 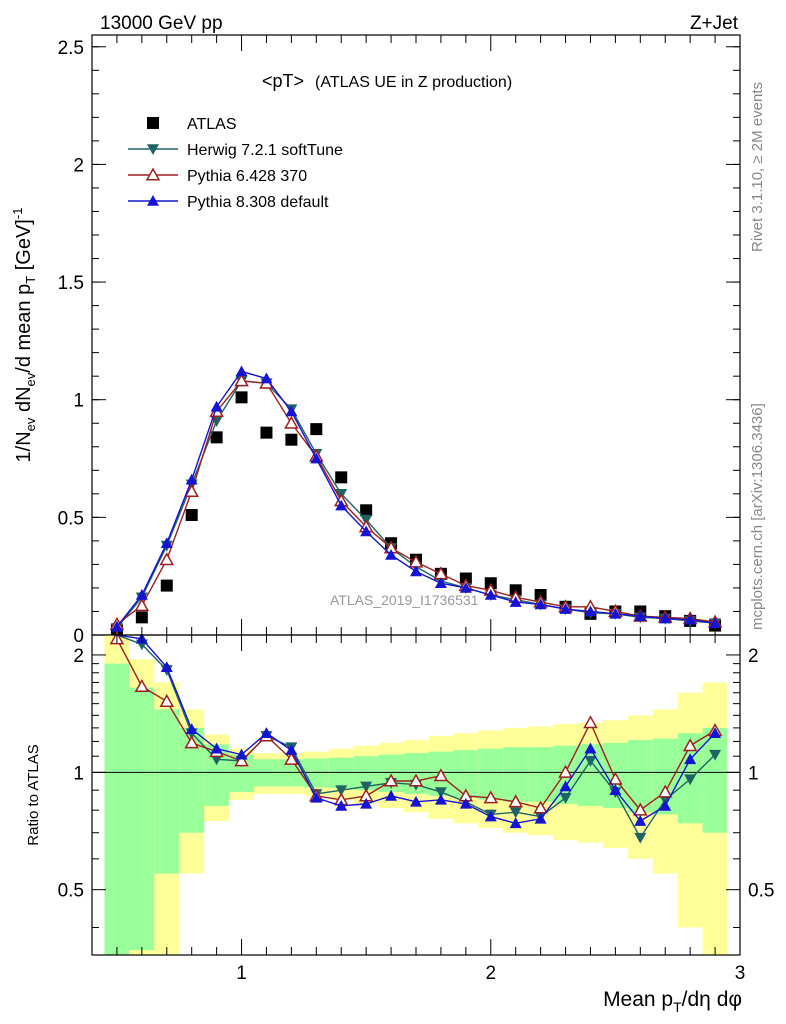 What do you see at coordinates (712, 999) in the screenshot?
I see `x-axis-label-tail: /dη dφ` at bounding box center [712, 999].